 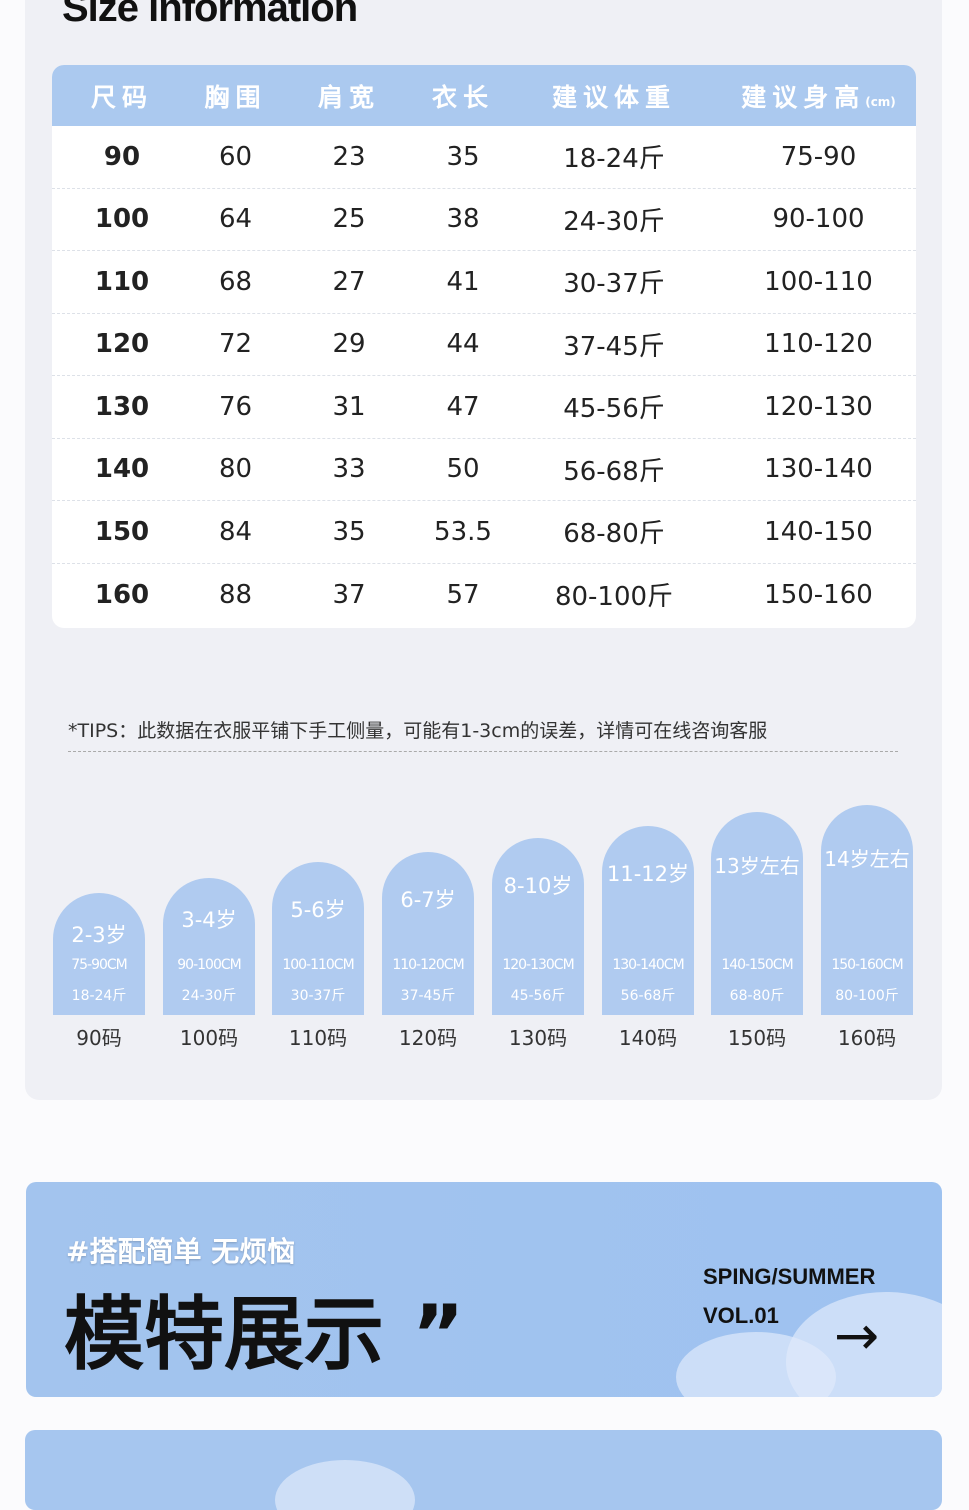 I want to click on table-cell: 140-150, so click(x=818, y=531).